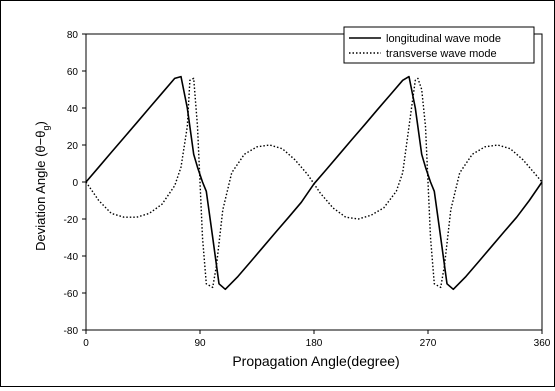 Image resolution: width=555 pixels, height=391 pixels. What do you see at coordinates (86, 343) in the screenshot?
I see `x-tick-label: 0` at bounding box center [86, 343].